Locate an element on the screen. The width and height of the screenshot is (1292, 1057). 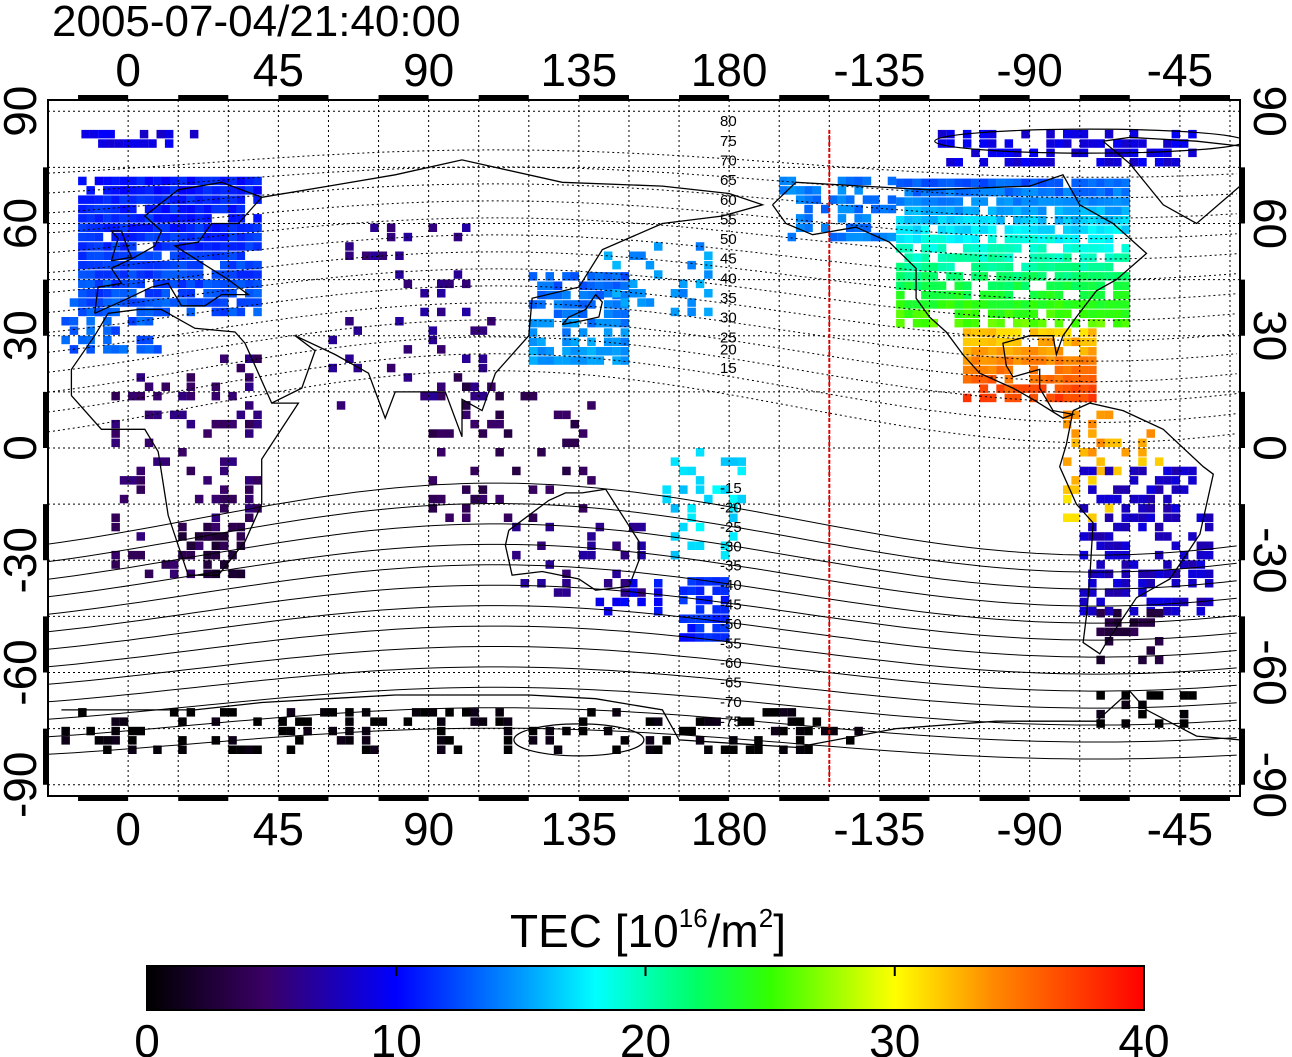
left-lat-label-30: 30 is located at coordinates (23, 335).